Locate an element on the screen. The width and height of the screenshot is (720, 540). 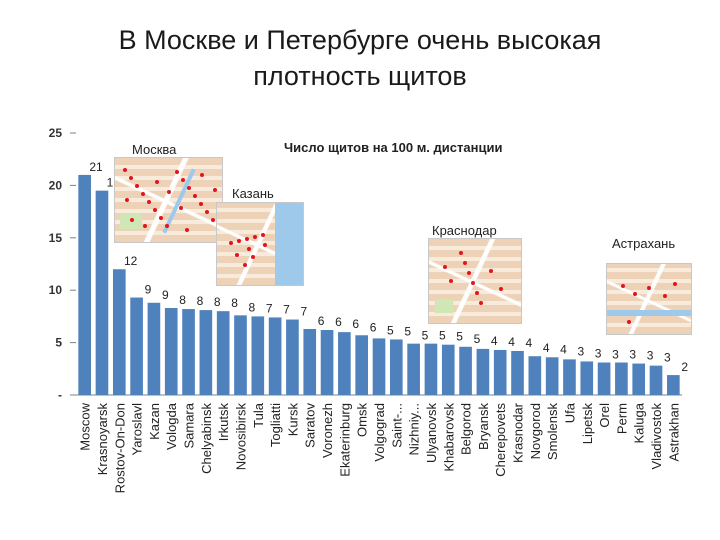
x-tick-label: Novgorod is located at coordinates (535, 431).